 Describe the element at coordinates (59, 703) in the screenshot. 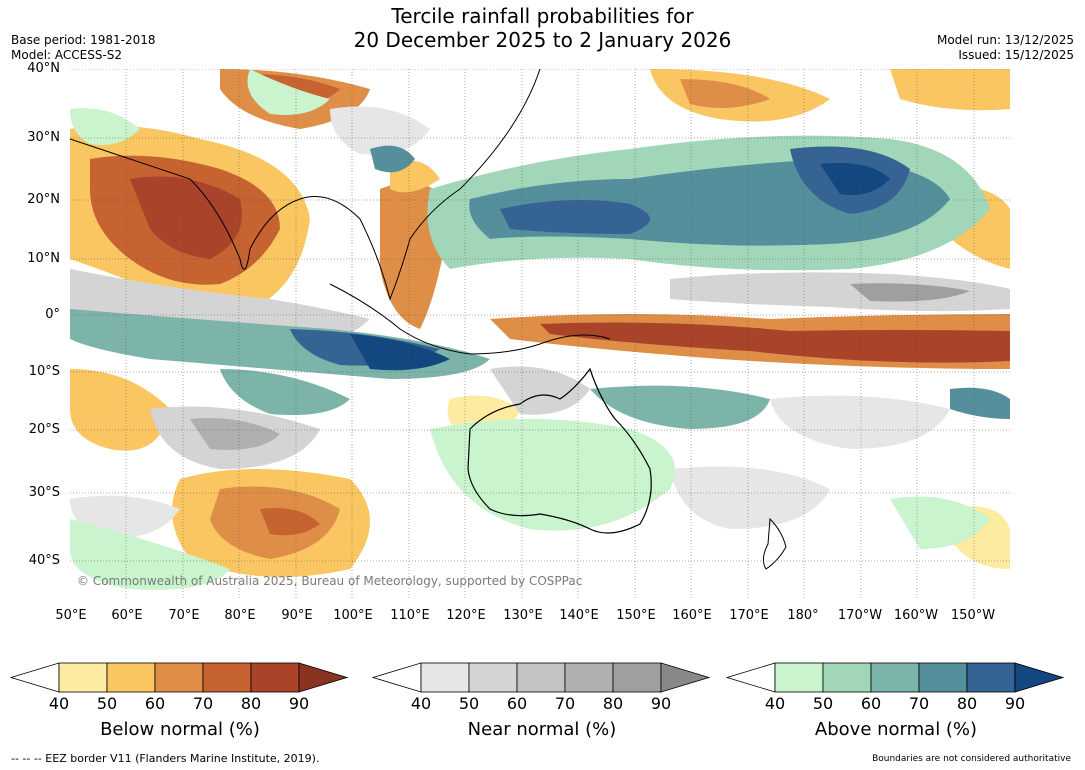

I see `cbar-below-tick: 40` at that location.